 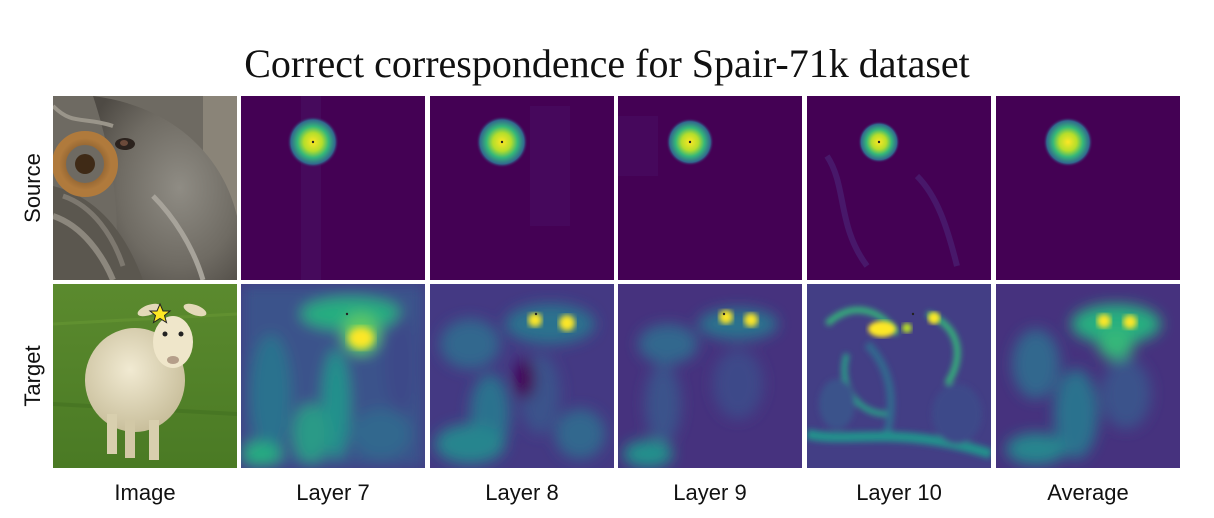 What do you see at coordinates (32, 188) in the screenshot?
I see `row-label-source: Source` at bounding box center [32, 188].